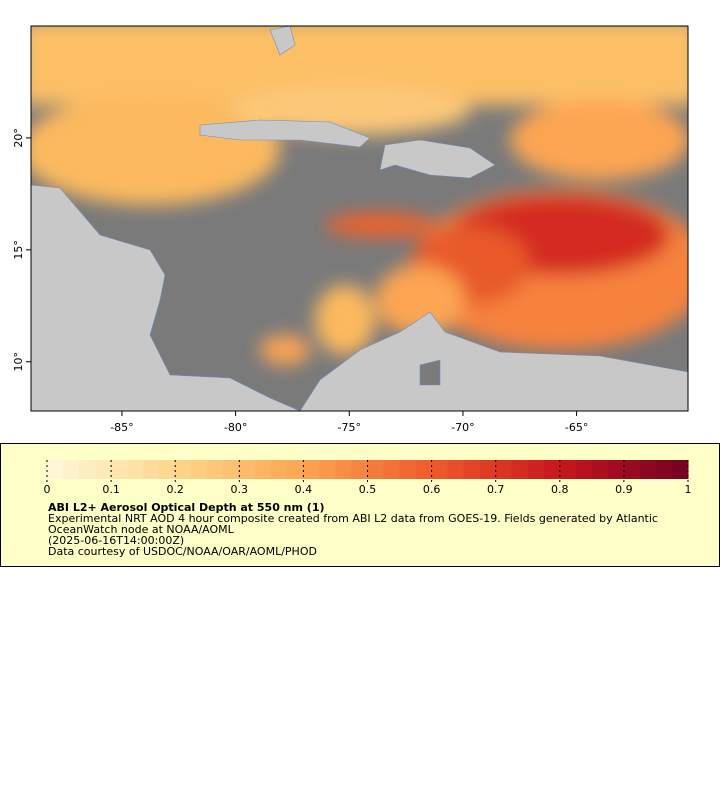  I want to click on lon-tick-label: -75°, so click(349, 427).